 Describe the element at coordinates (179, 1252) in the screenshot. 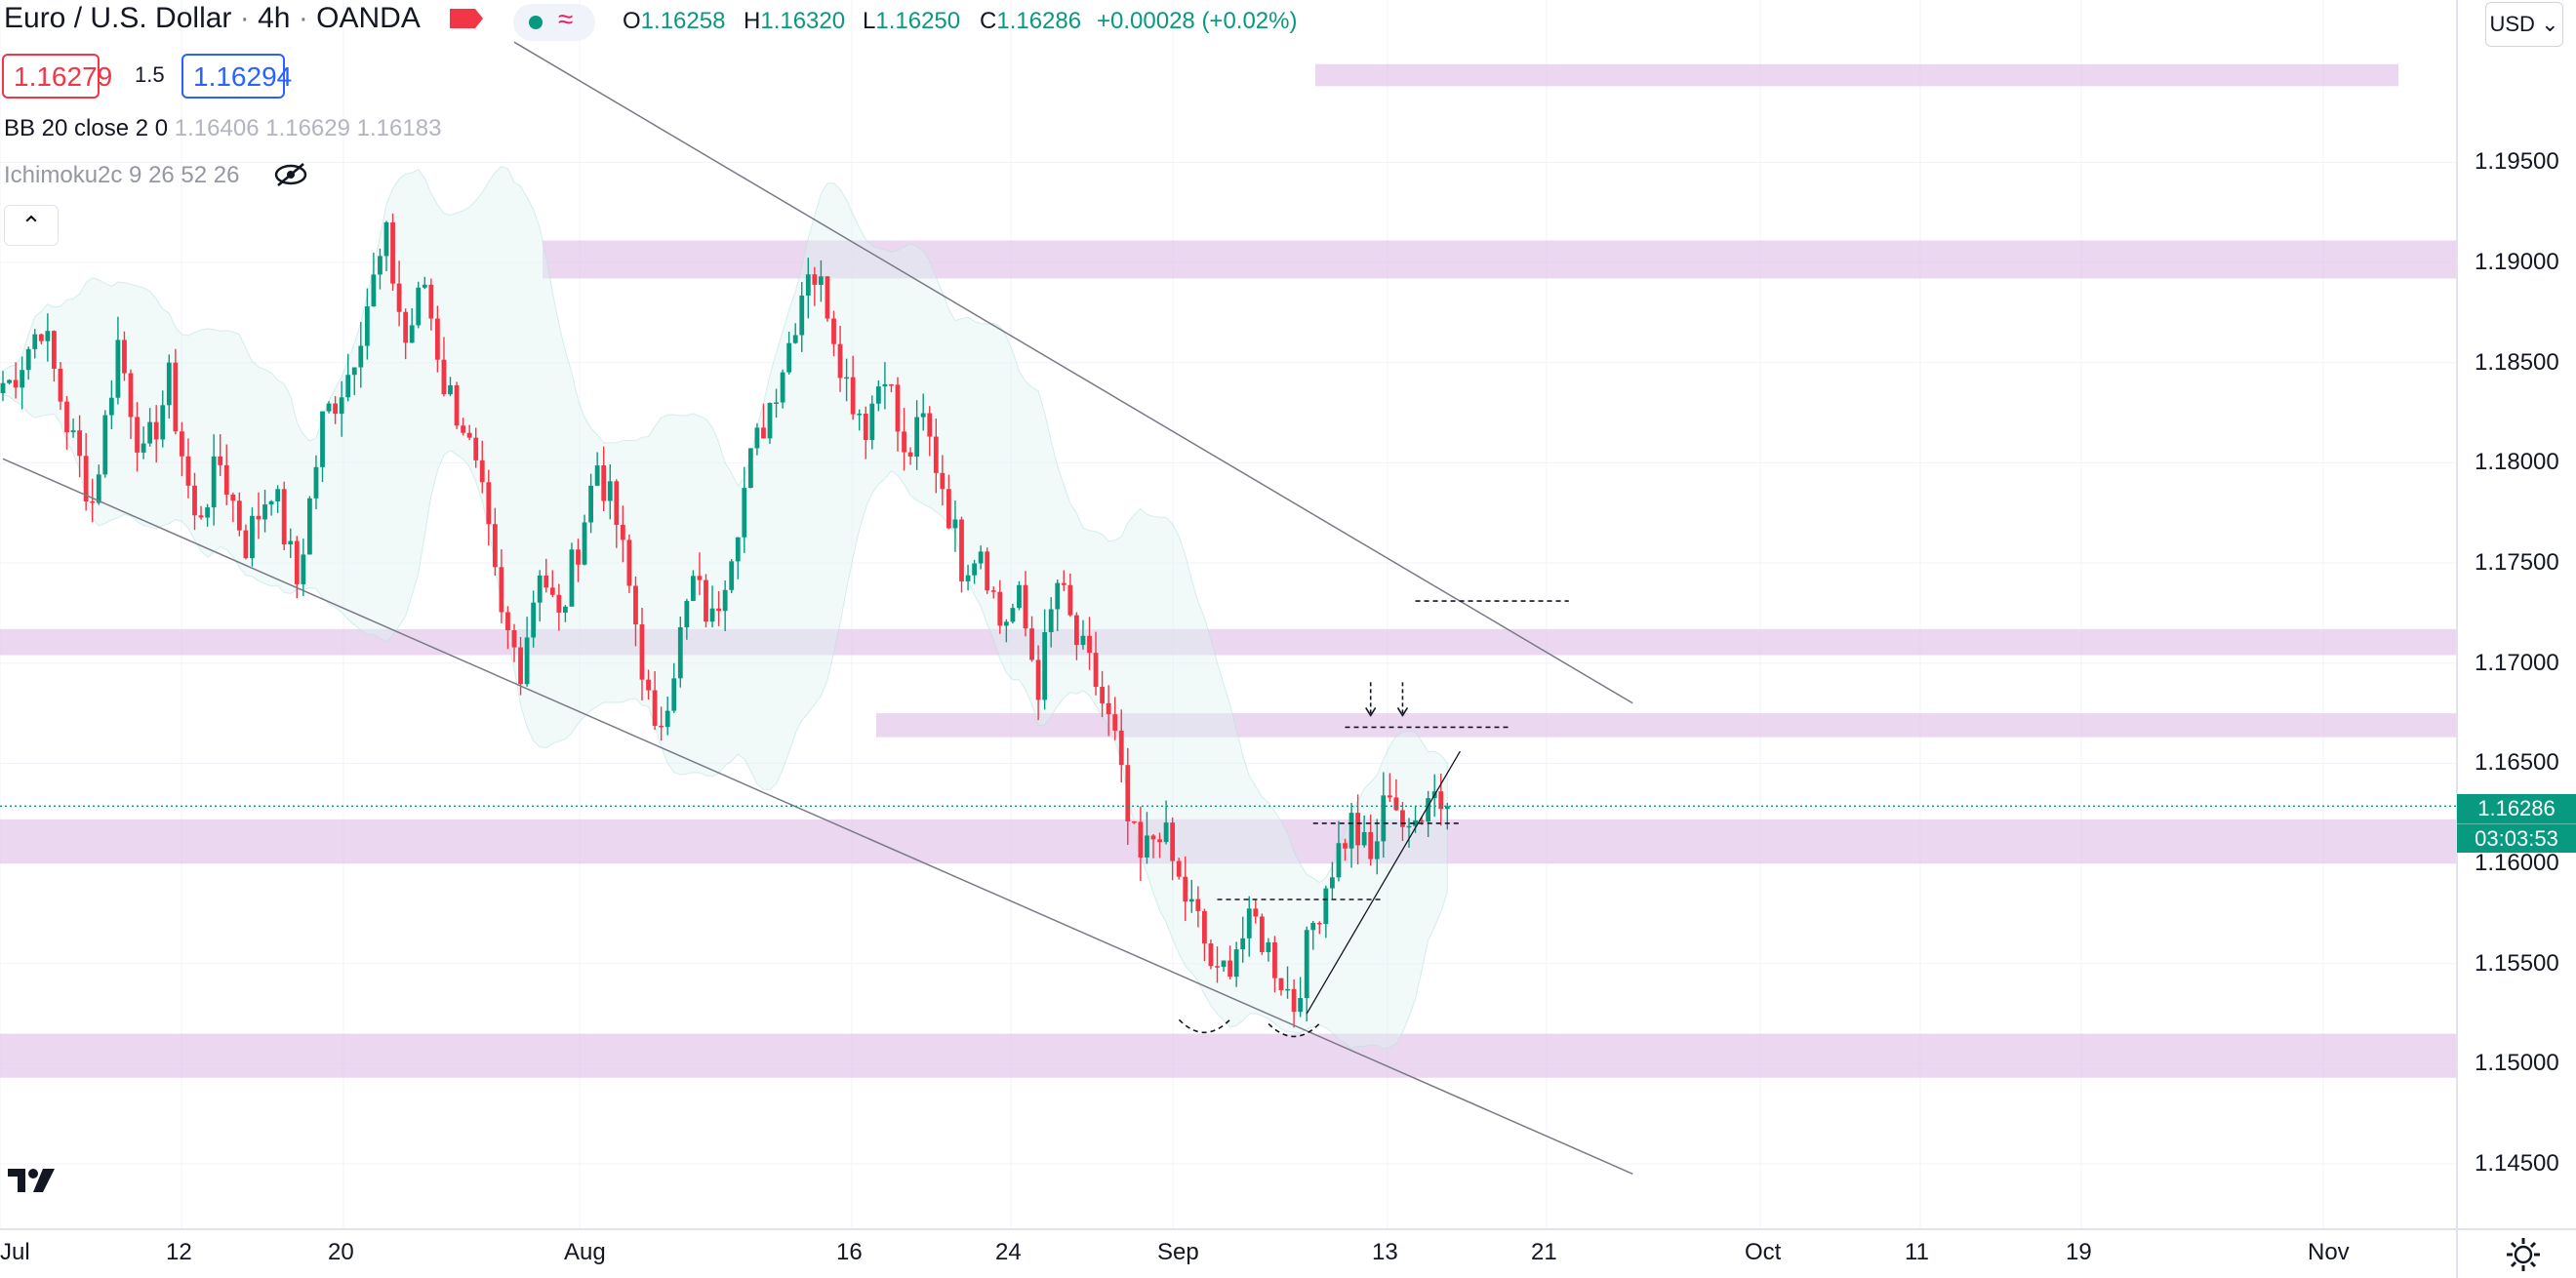

I see `time-axis-label: 12` at that location.